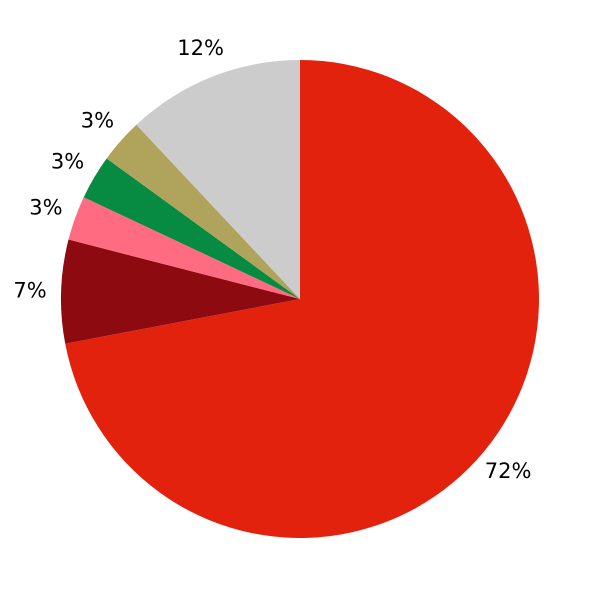  I want to click on pie-slice-green, so click(191, 228).